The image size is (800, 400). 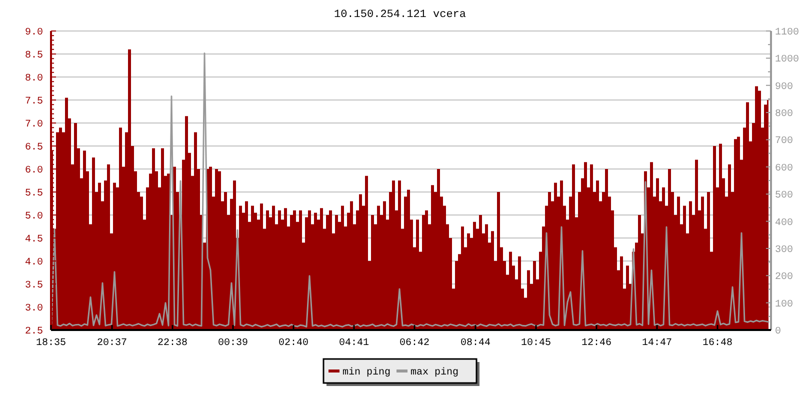 I want to click on x-tick-label: 02:40, so click(x=293, y=343).